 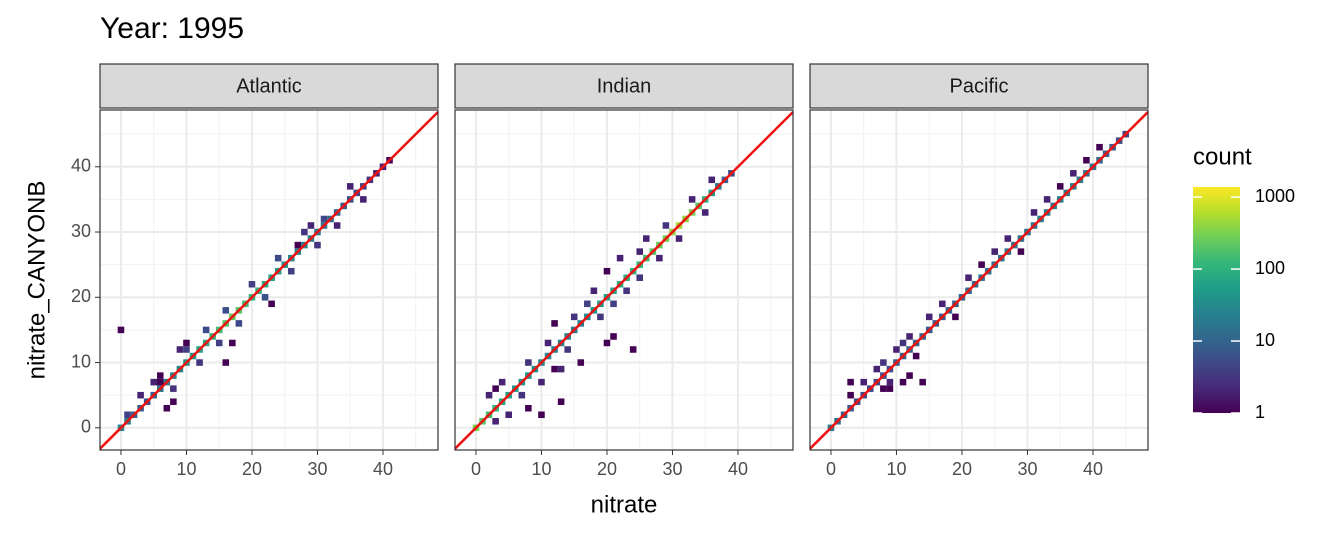 What do you see at coordinates (624, 86) in the screenshot?
I see `strip-label: Indian` at bounding box center [624, 86].